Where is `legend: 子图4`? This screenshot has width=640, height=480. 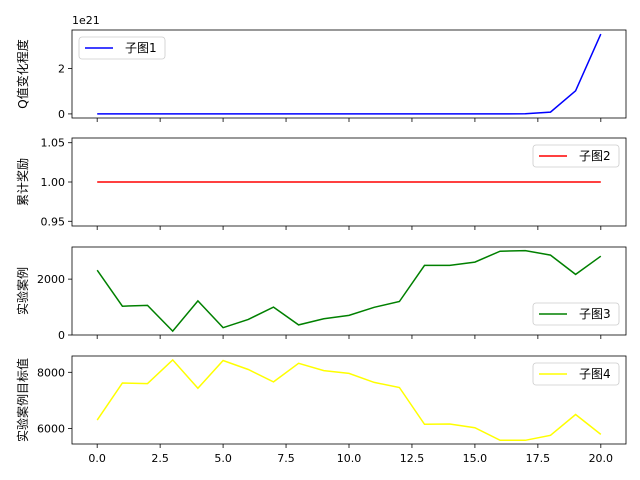
legend: 子图4 is located at coordinates (576, 374).